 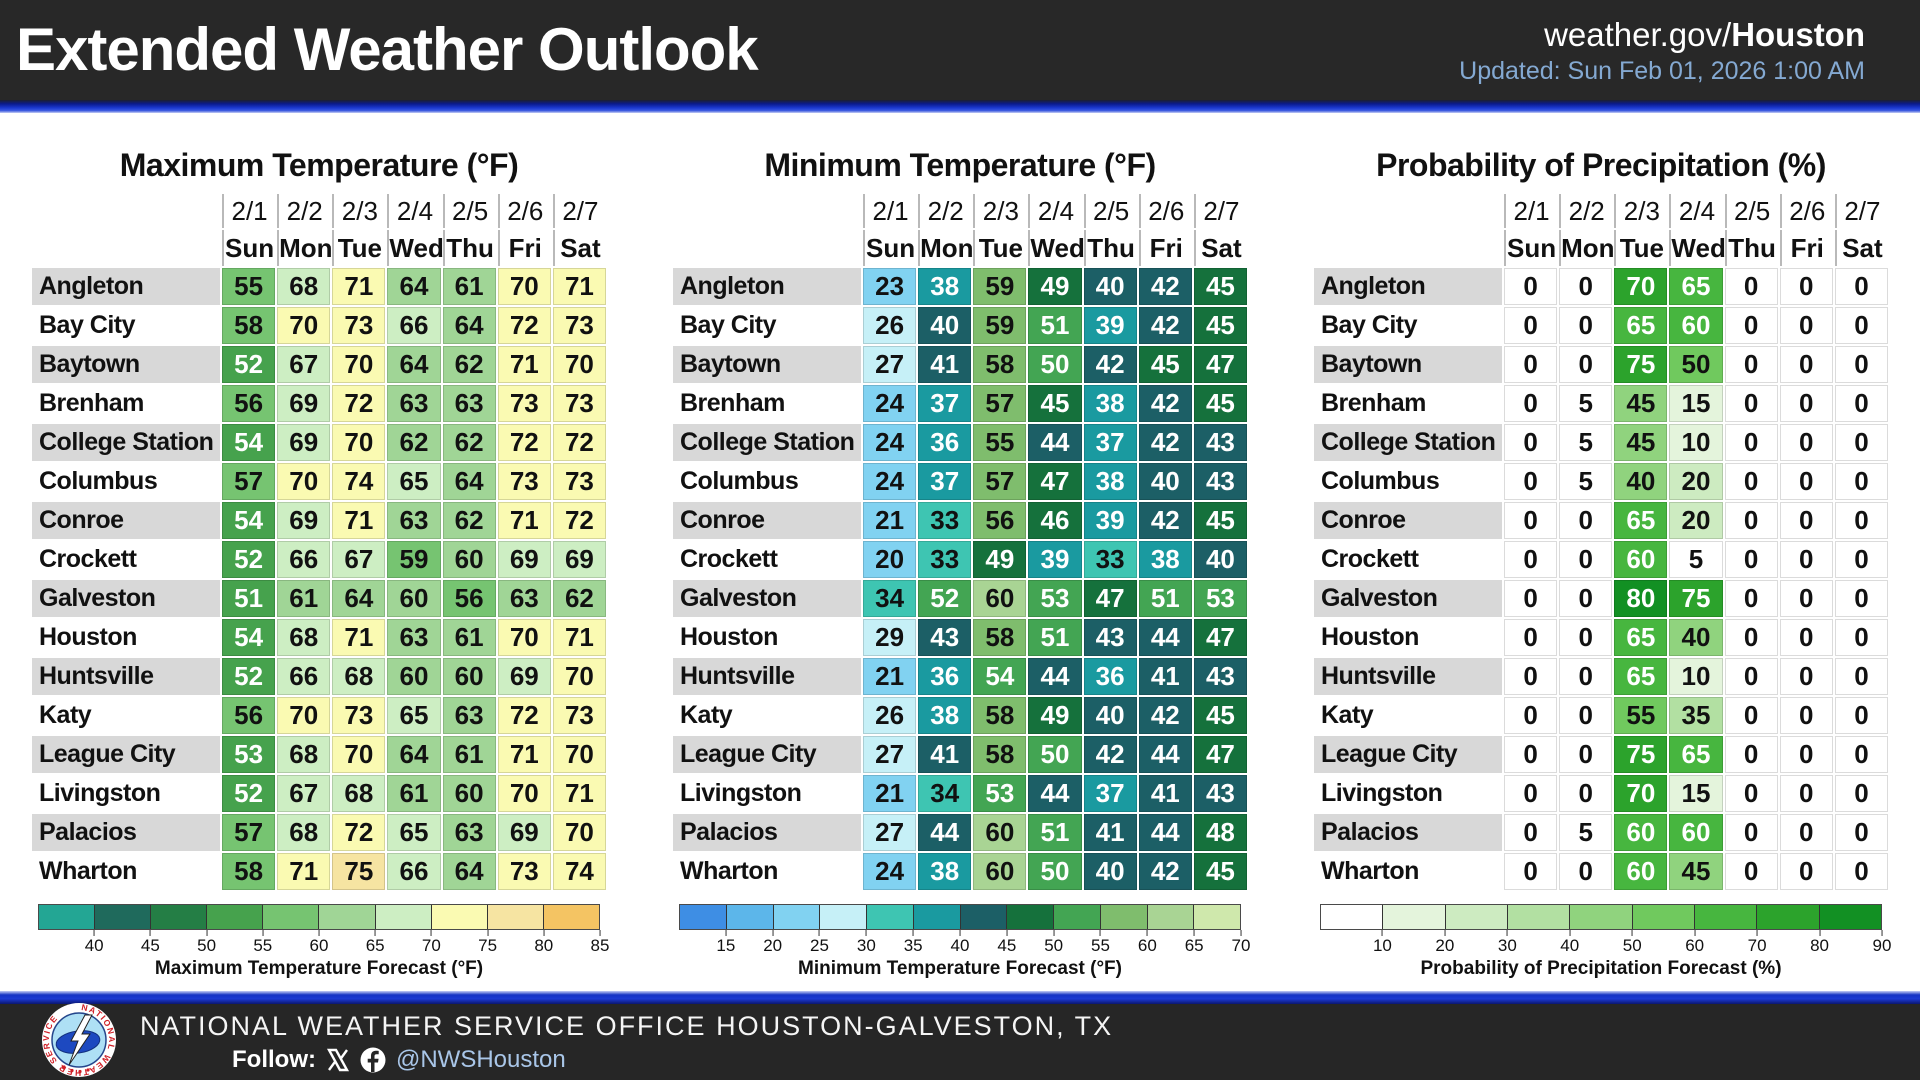 What do you see at coordinates (767, 598) in the screenshot?
I see `city-label: Galveston` at bounding box center [767, 598].